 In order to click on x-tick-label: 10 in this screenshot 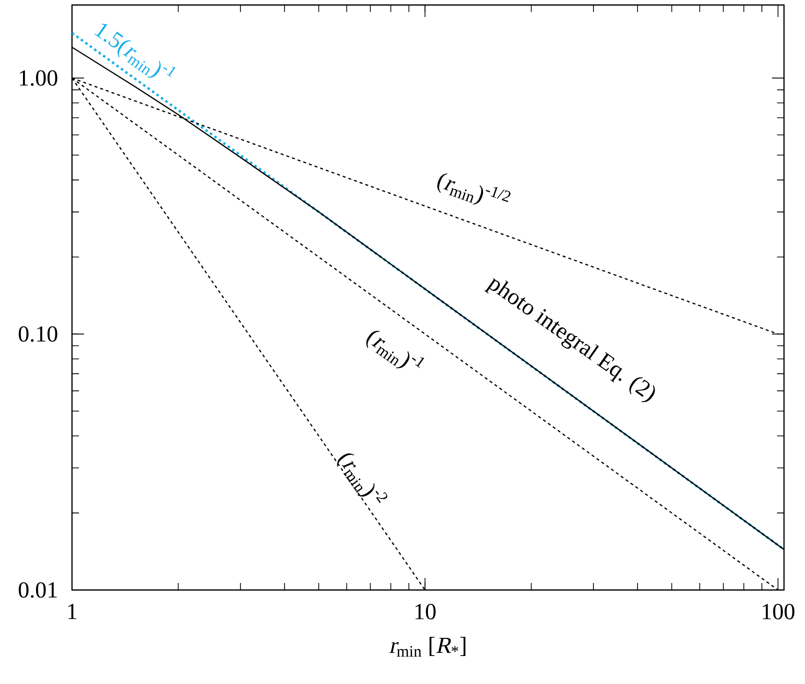, I will do `click(426, 612)`.